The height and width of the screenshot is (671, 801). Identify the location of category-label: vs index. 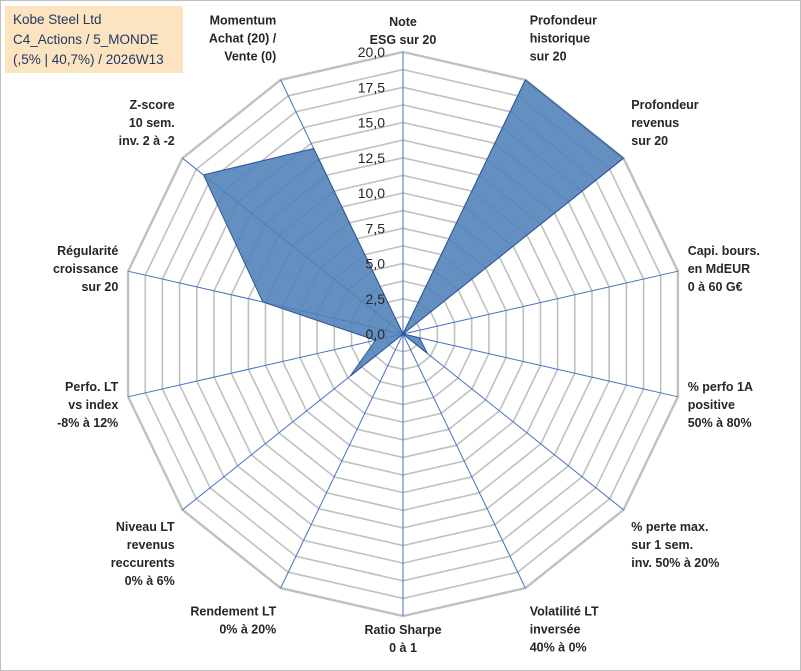
(93, 405).